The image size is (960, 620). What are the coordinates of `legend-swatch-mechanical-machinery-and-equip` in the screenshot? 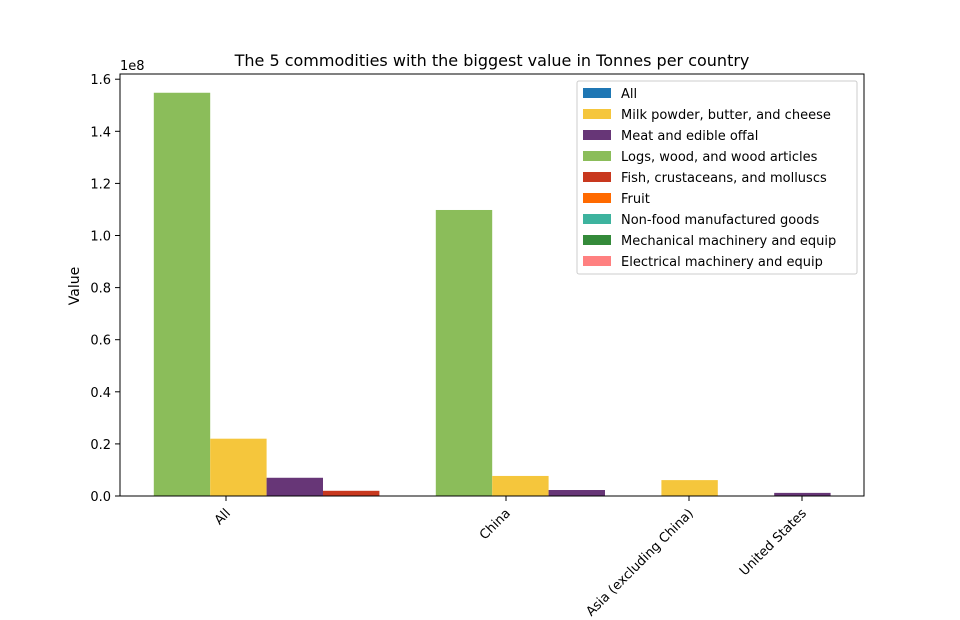 It's located at (597, 240).